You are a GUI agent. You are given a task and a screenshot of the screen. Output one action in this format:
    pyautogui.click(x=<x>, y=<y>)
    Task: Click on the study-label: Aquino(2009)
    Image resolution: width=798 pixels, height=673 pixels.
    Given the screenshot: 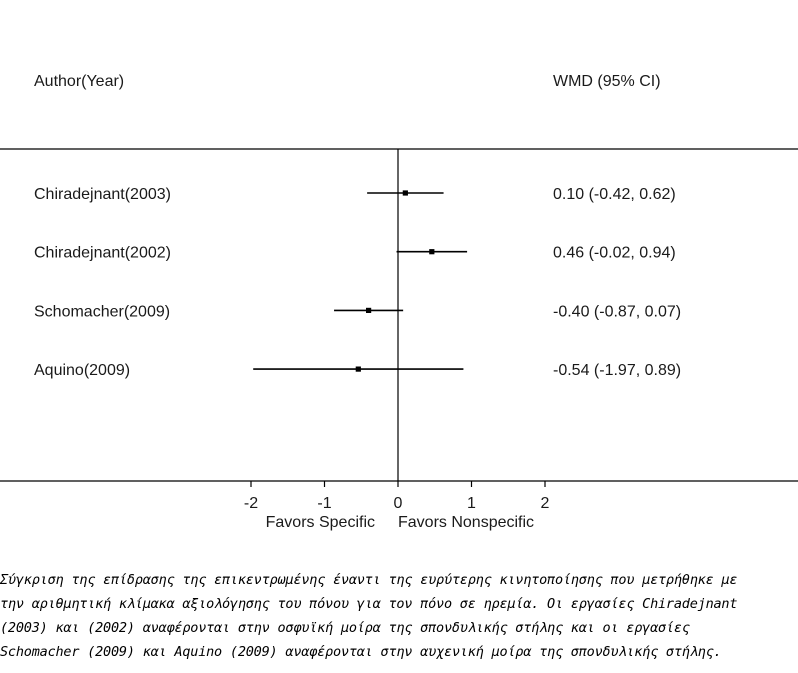 What is the action you would take?
    pyautogui.click(x=82, y=370)
    